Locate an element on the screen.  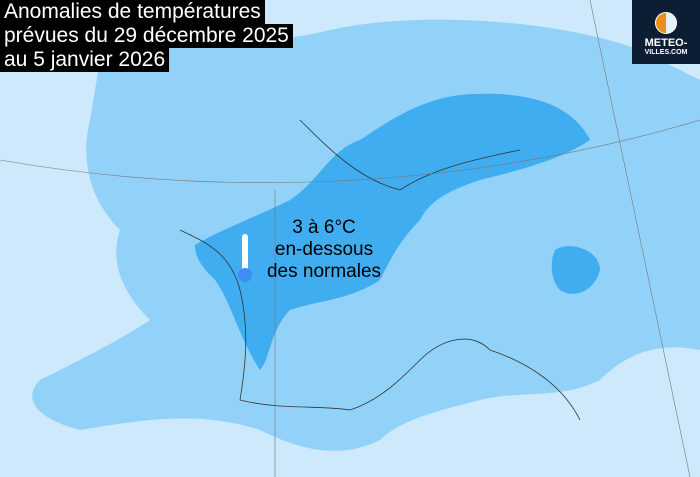
thermometer-icon is located at coordinates (245, 259).